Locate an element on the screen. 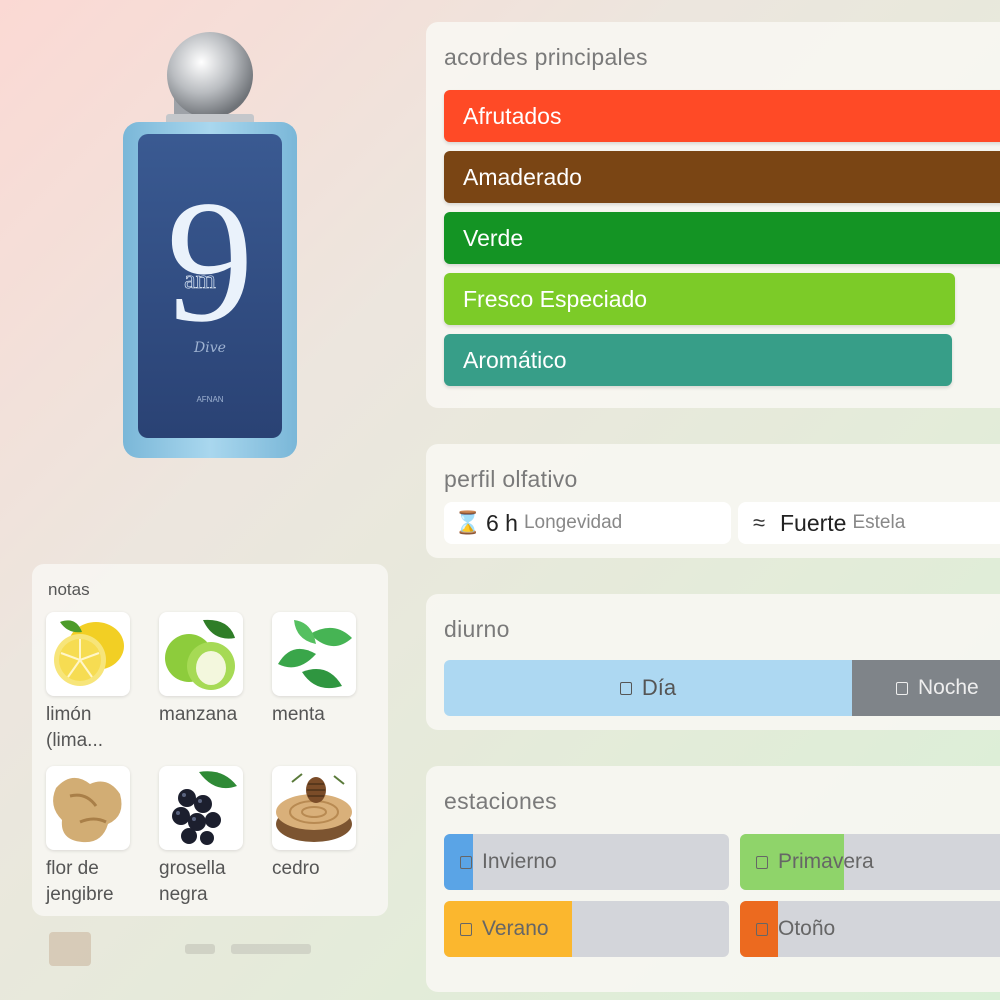 The image size is (1000, 1000). note-label: cedro is located at coordinates (296, 868).